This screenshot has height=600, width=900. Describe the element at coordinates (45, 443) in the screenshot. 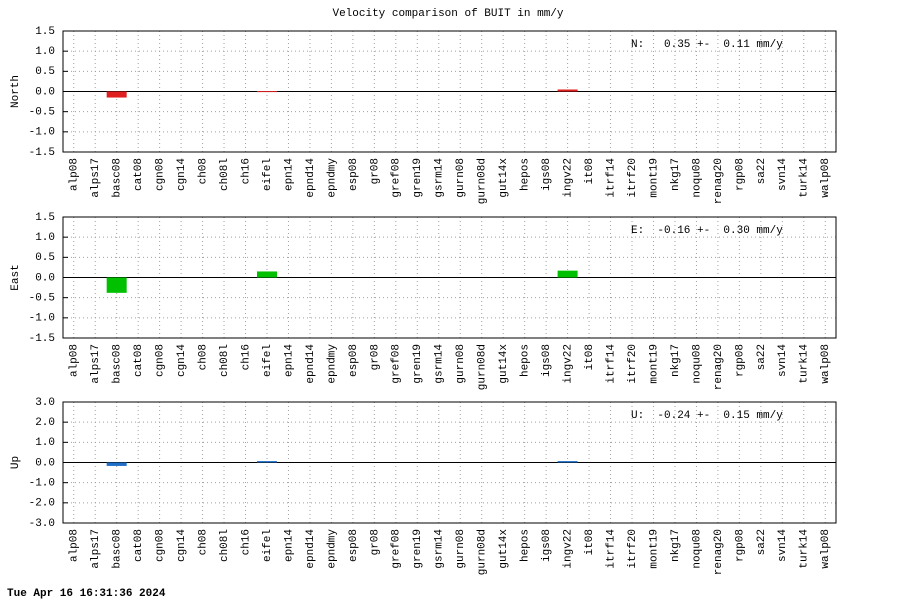

I see `y-tick-label: 1.0` at that location.